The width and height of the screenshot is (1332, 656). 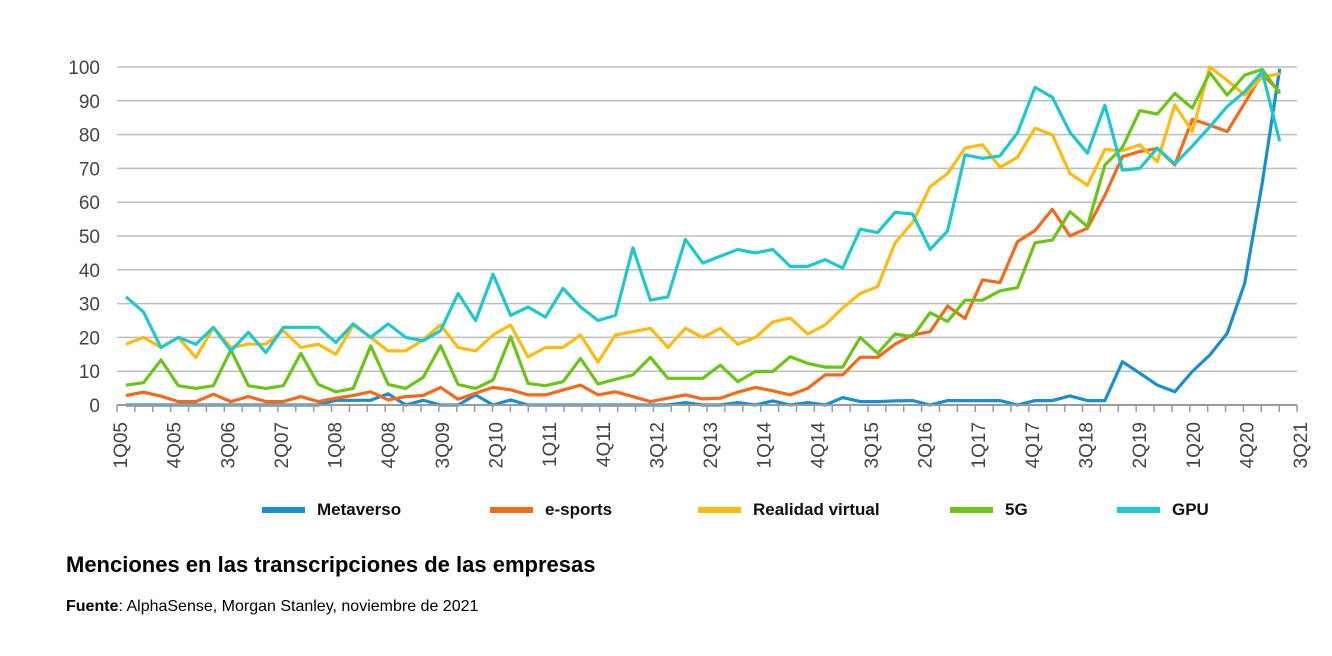 What do you see at coordinates (121, 445) in the screenshot?
I see `x-tick-label: 1Q05` at bounding box center [121, 445].